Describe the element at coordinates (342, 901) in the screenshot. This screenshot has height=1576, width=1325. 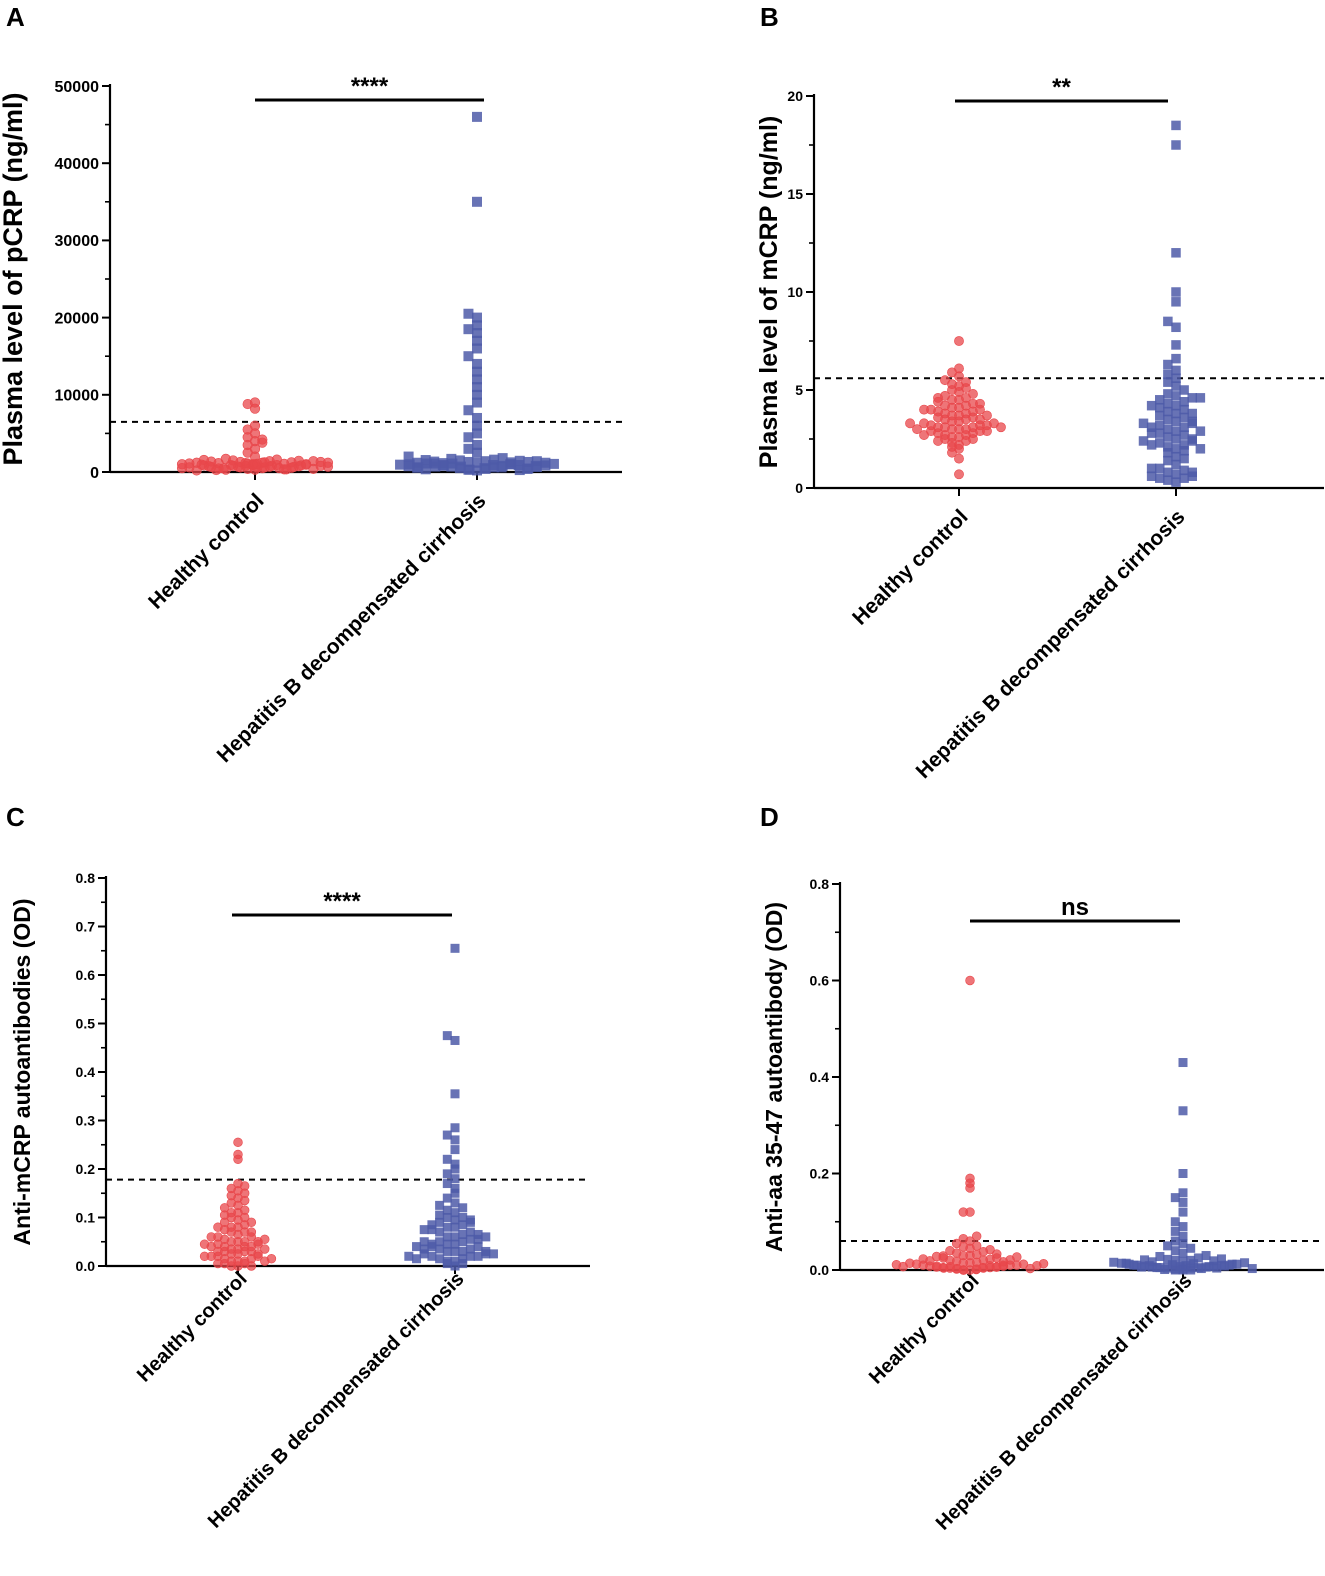
I see `significance-label: ****` at that location.